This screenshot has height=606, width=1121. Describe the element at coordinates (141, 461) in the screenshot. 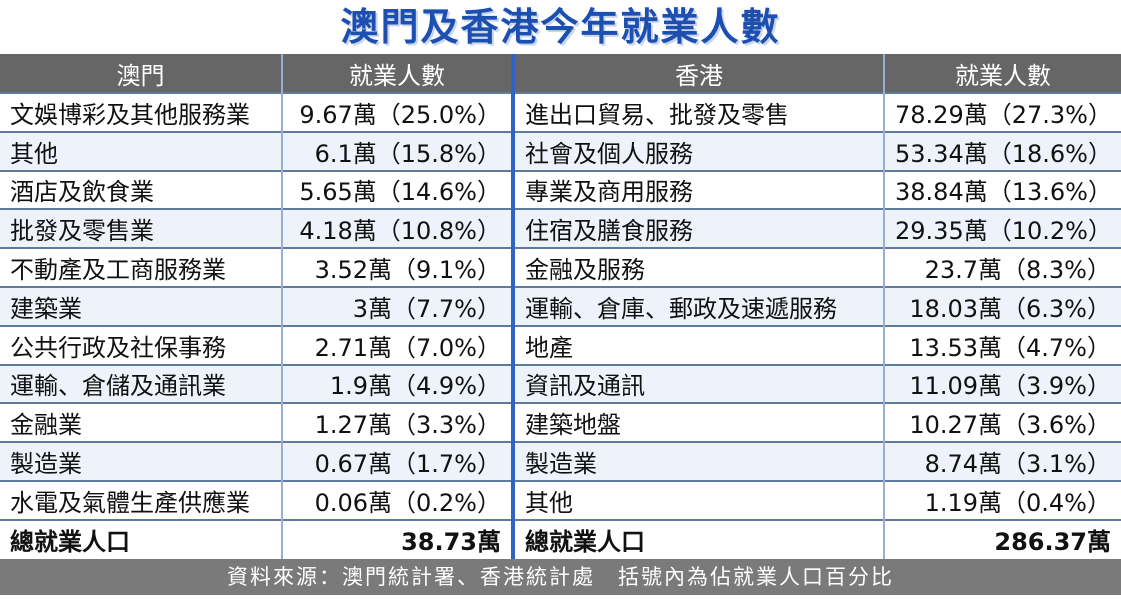

I see `macau-industry: 製造業` at that location.